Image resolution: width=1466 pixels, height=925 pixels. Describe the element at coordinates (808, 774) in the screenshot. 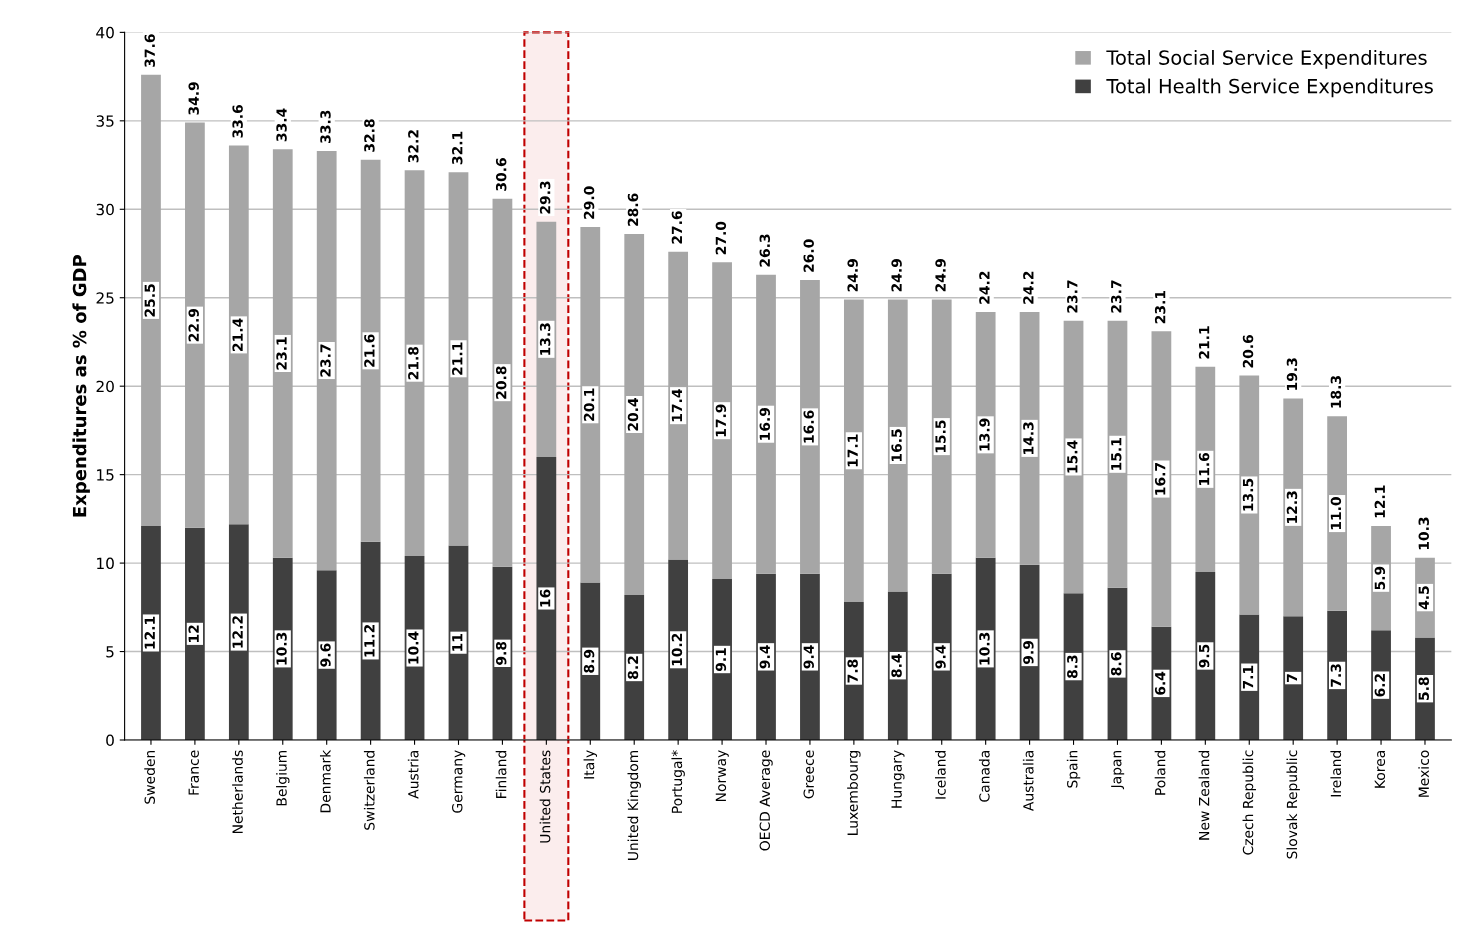

I see `x-tick-label: Greece` at that location.